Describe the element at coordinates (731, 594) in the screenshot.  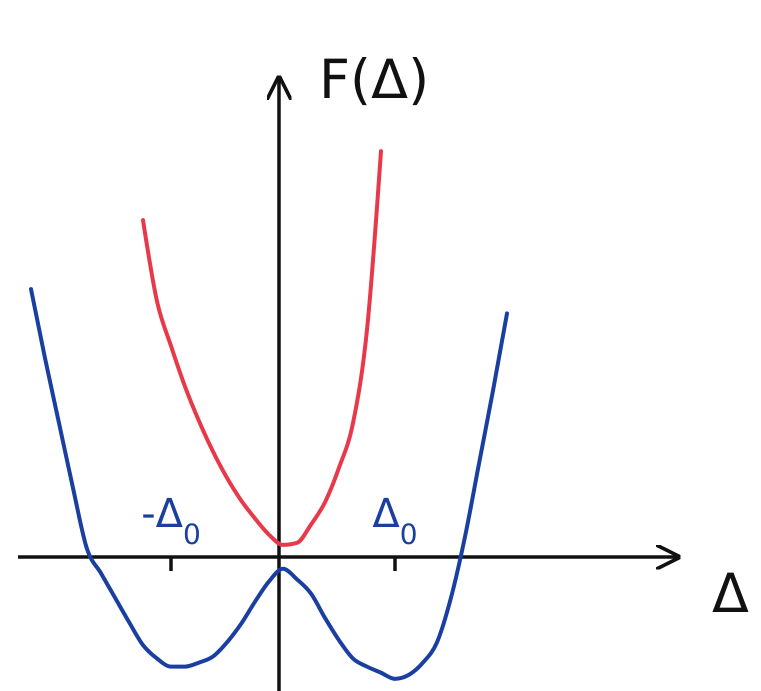
I see `x-axis-title: Δ` at that location.